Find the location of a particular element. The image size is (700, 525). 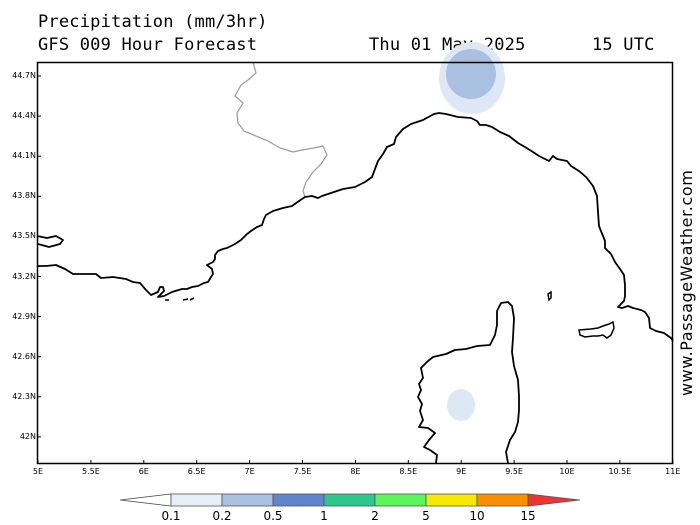

forecast-time: 15 UTC is located at coordinates (623, 45).